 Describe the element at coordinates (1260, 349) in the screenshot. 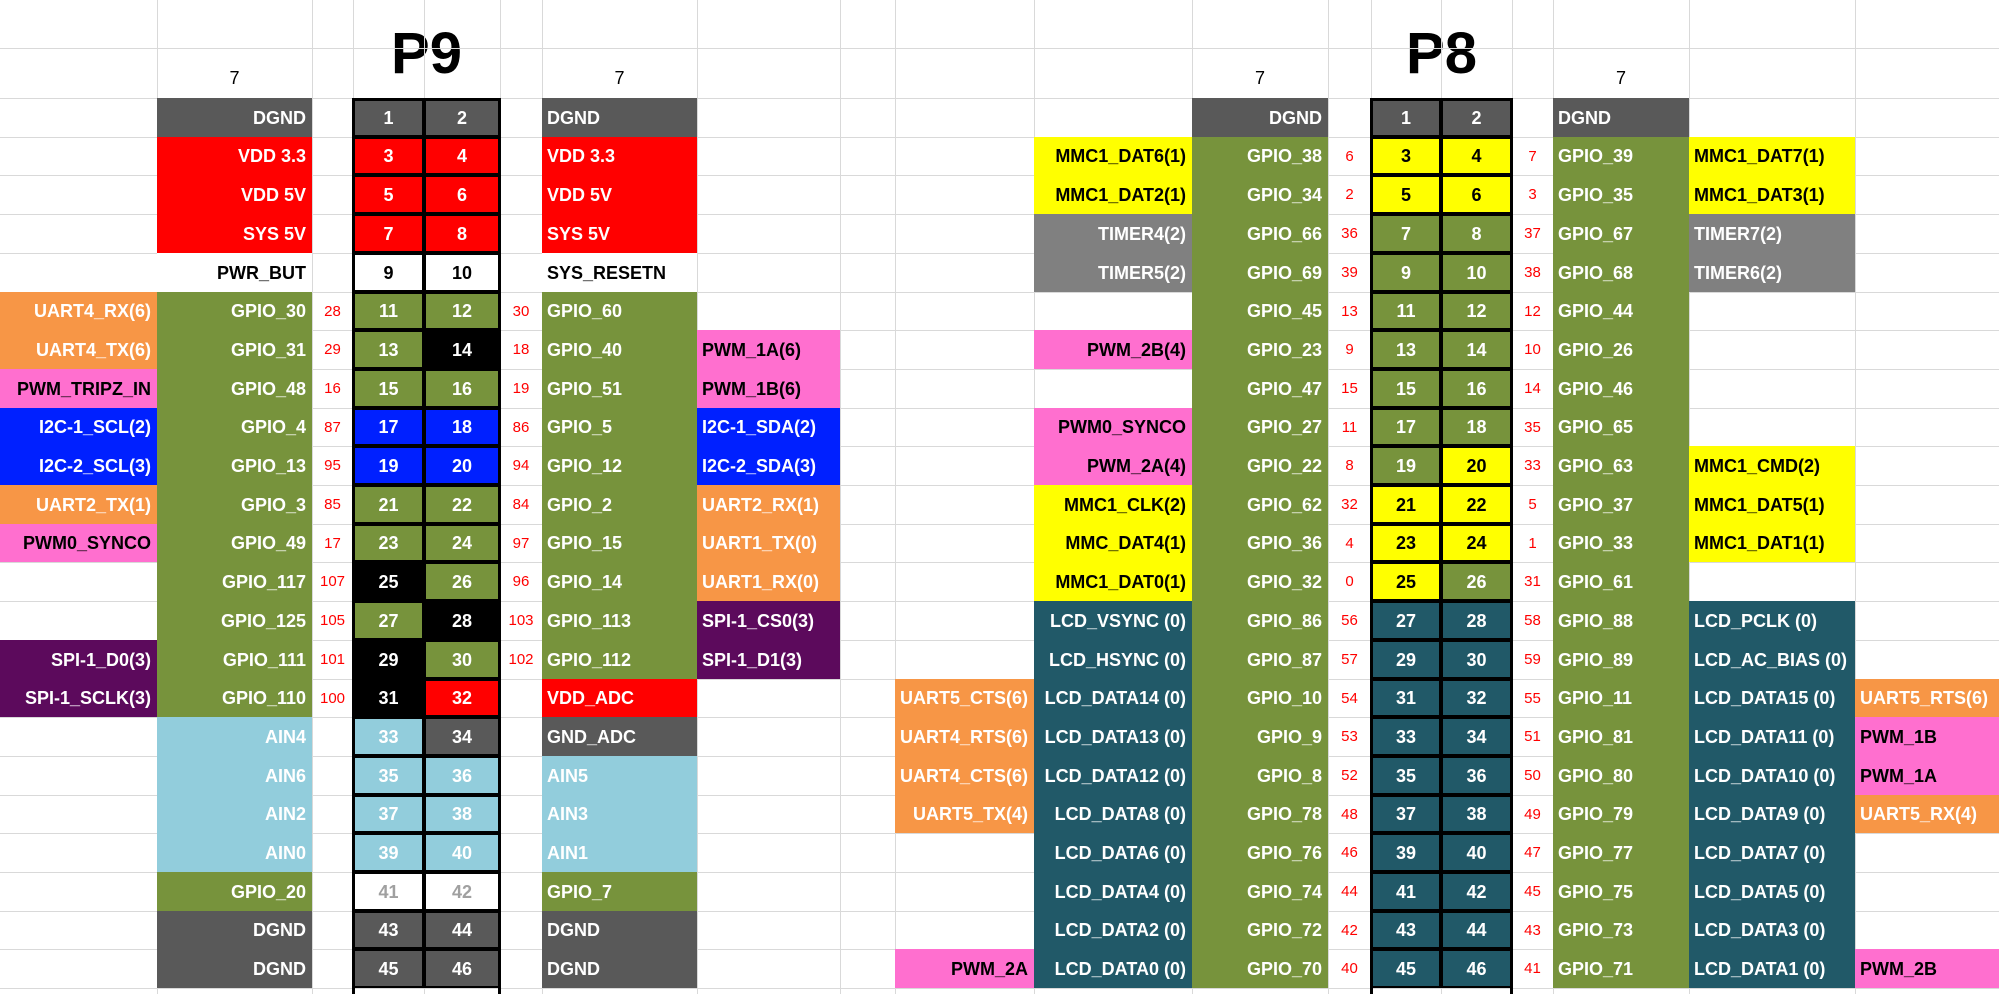

I see `p8-left-signal: GPIO_23` at that location.